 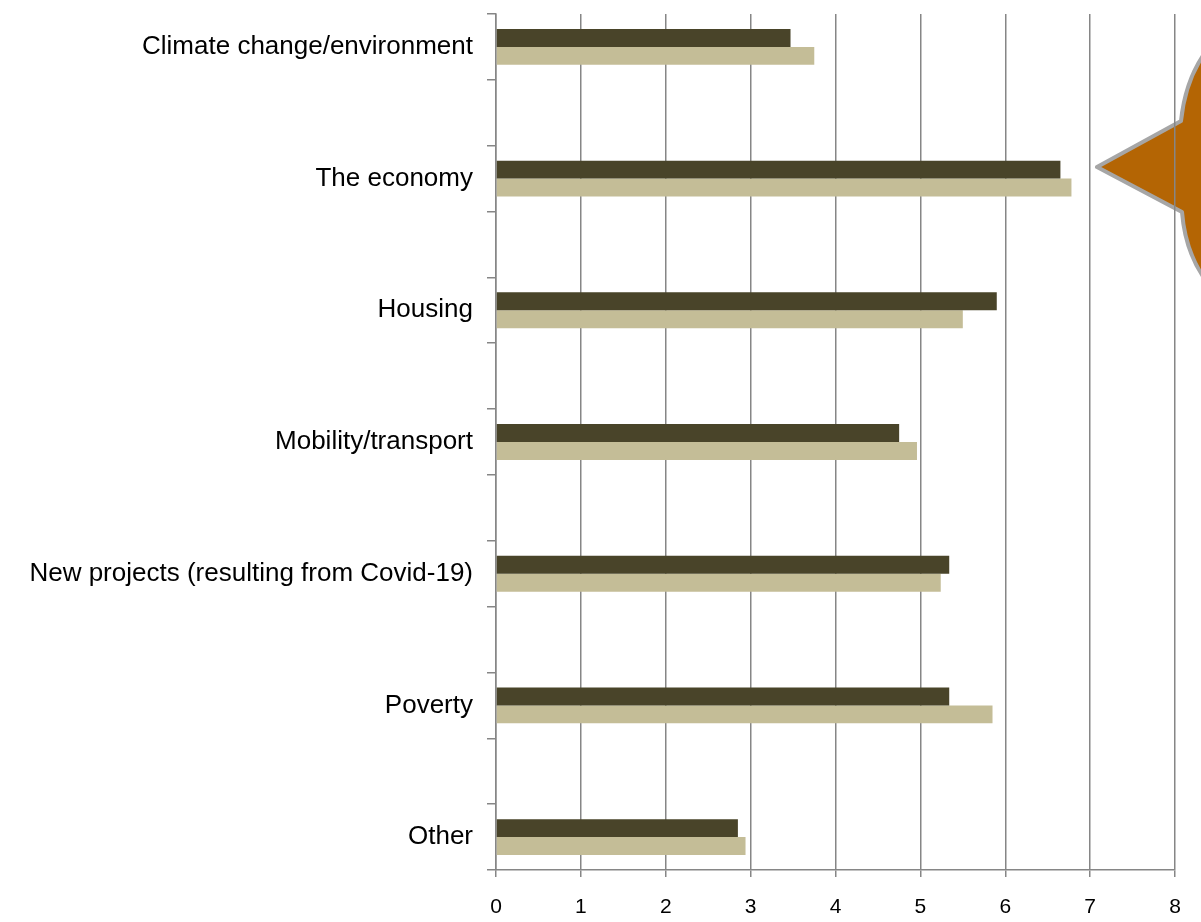 I want to click on y-tick-label: Housing, so click(x=425, y=308).